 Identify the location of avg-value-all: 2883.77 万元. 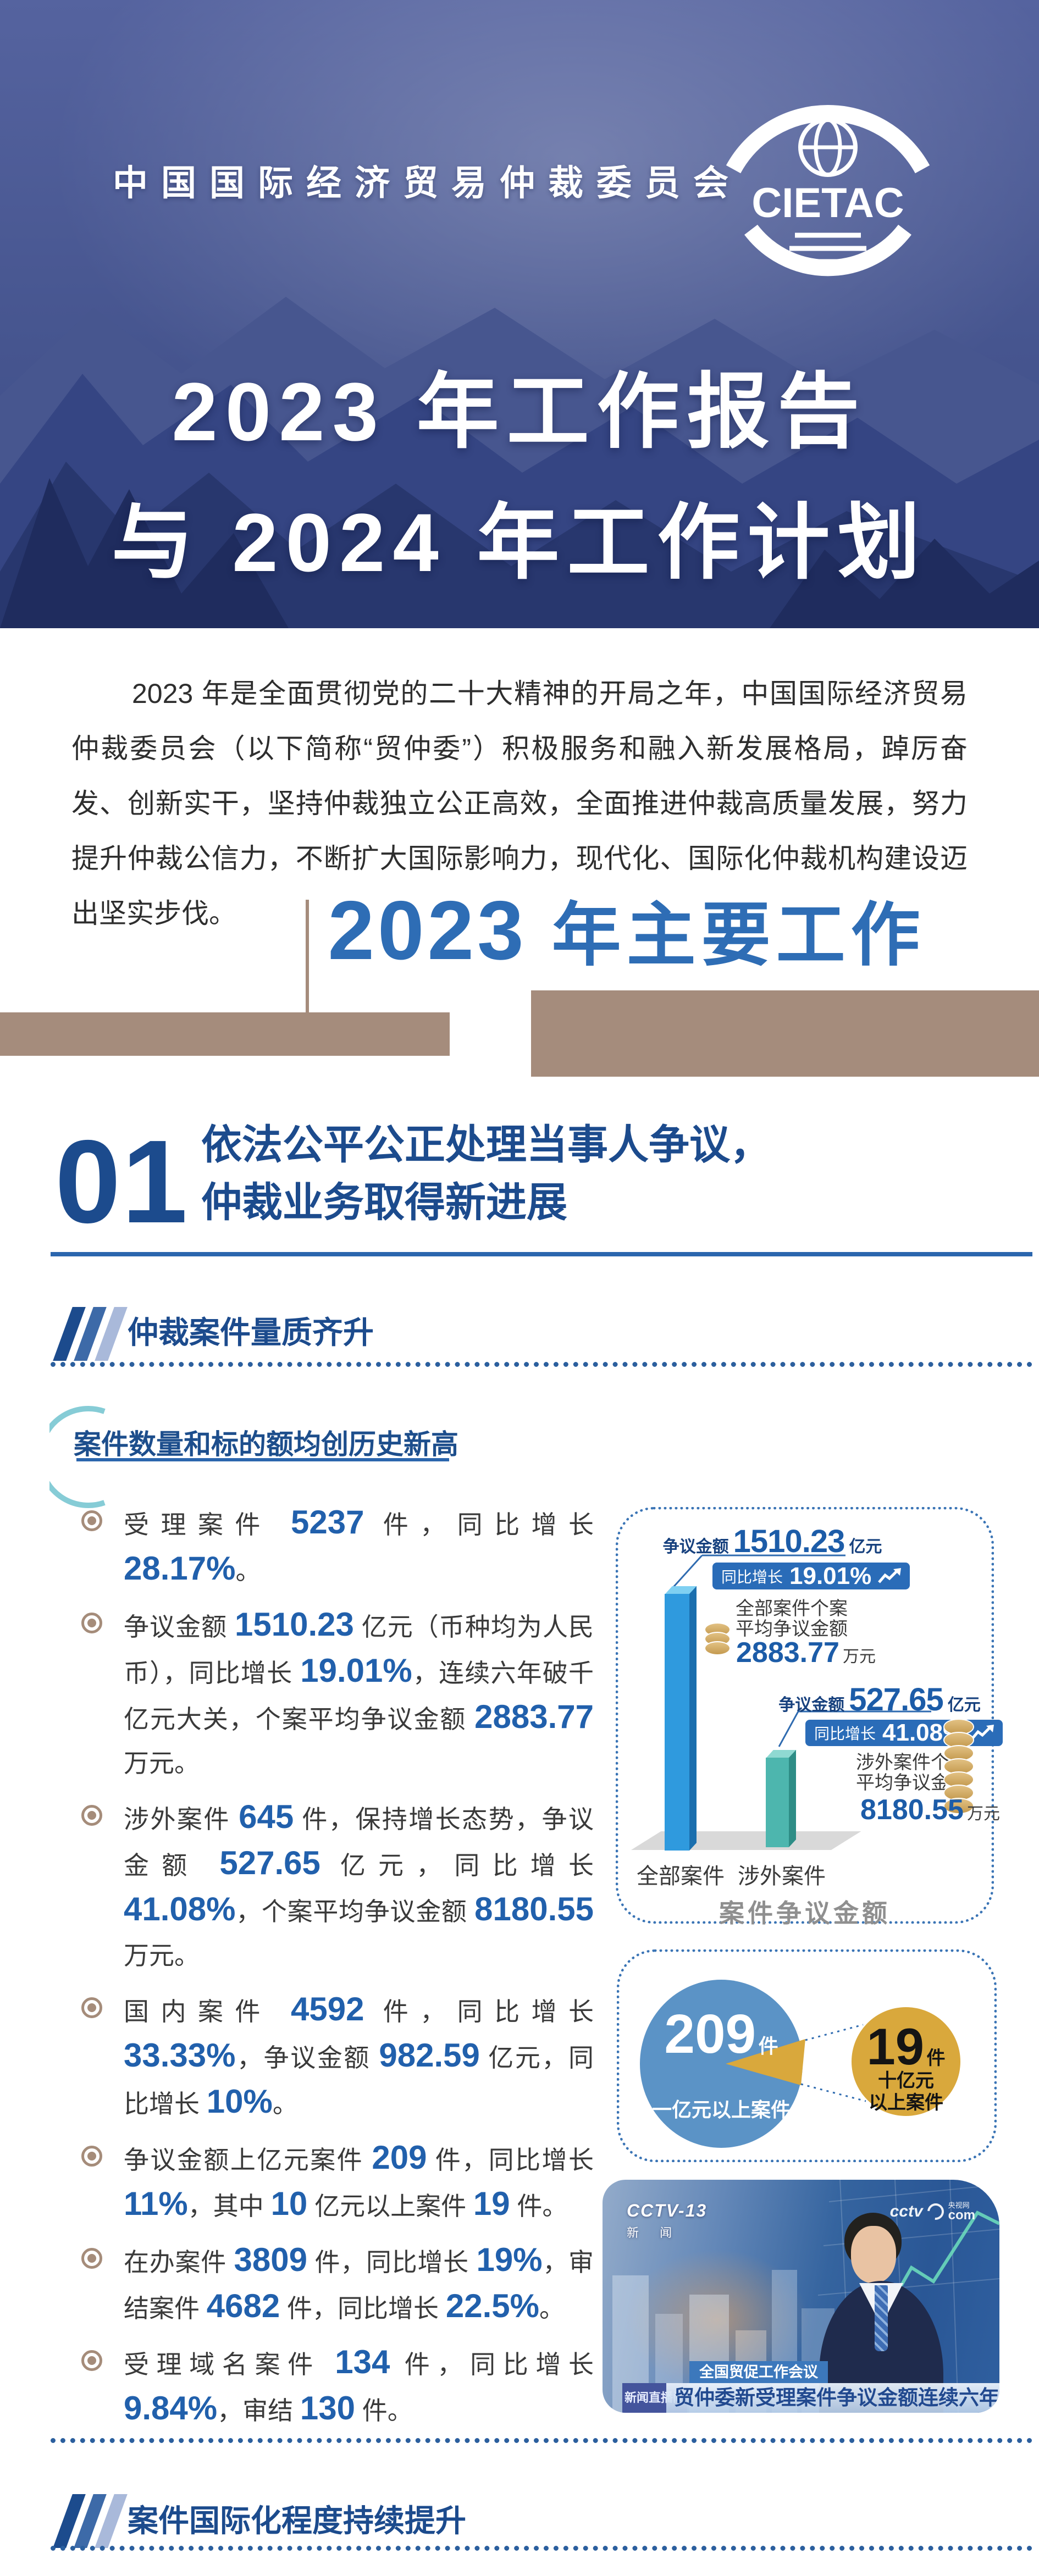
(806, 1653).